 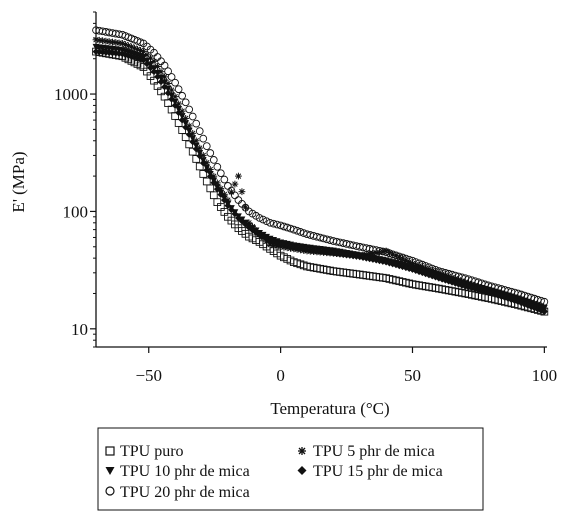 I want to click on legend-box, so click(x=290, y=469).